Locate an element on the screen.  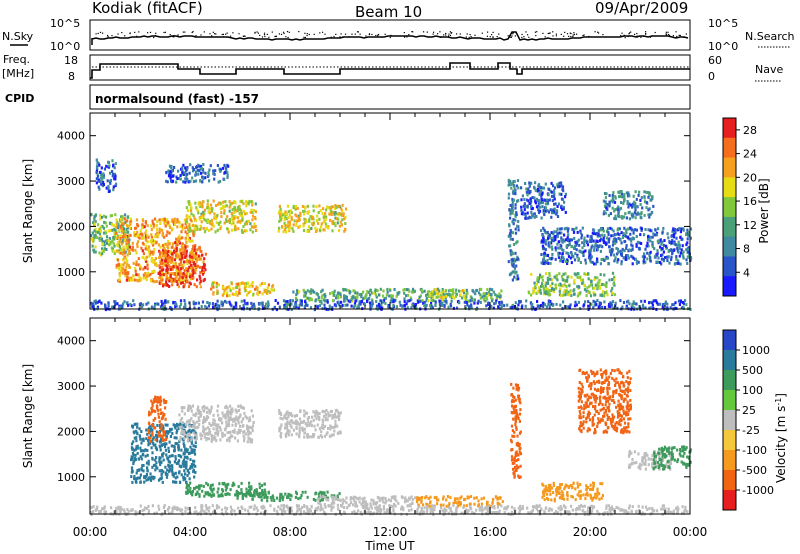
cpid-value: normalsound (fast) -157 is located at coordinates (177, 99).